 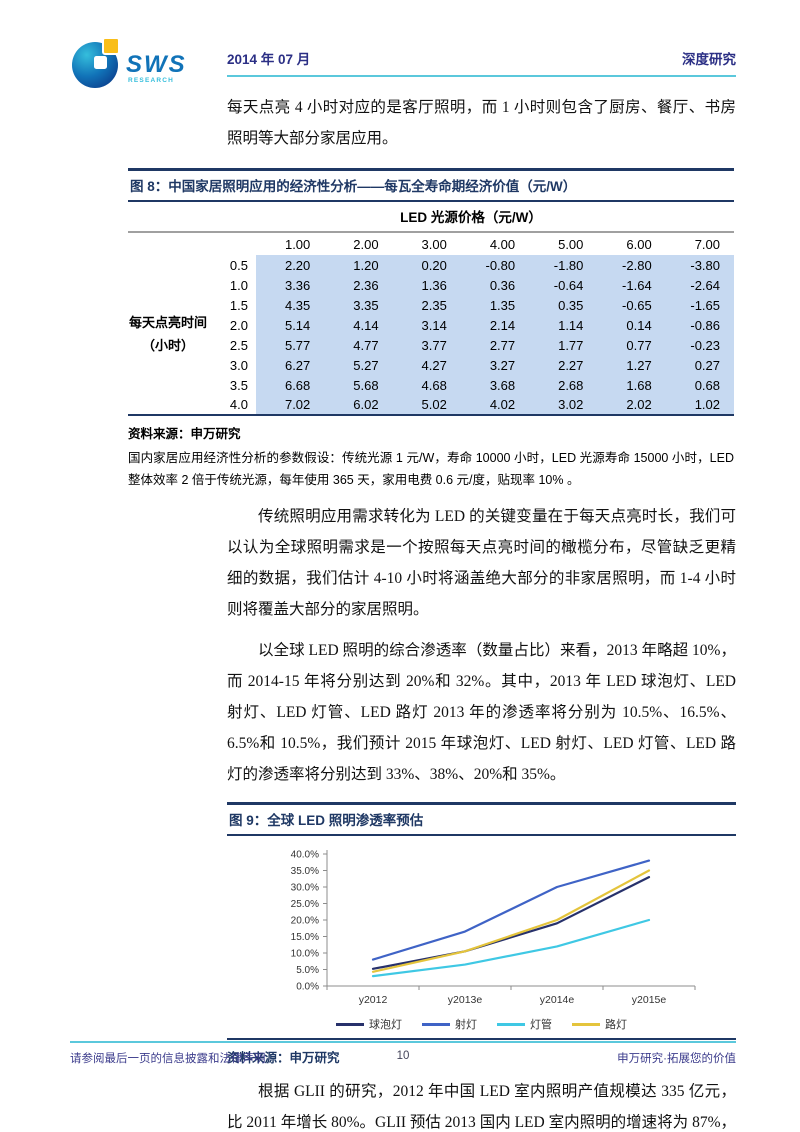 I want to click on y-tick-label: 25.0%, so click(x=304, y=904).